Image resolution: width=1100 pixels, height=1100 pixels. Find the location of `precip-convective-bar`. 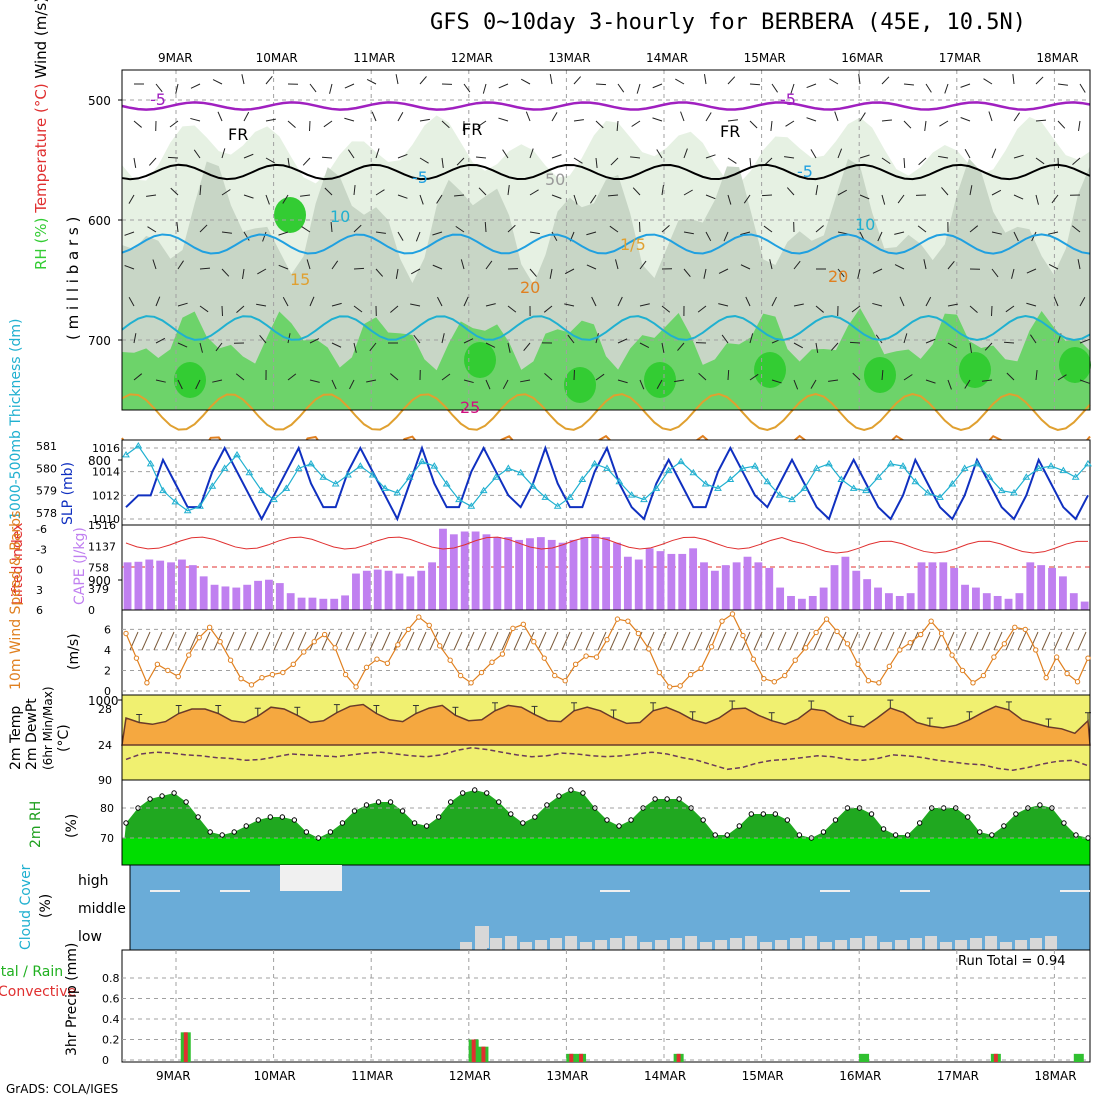

precip-convective-bar is located at coordinates (483, 1054).